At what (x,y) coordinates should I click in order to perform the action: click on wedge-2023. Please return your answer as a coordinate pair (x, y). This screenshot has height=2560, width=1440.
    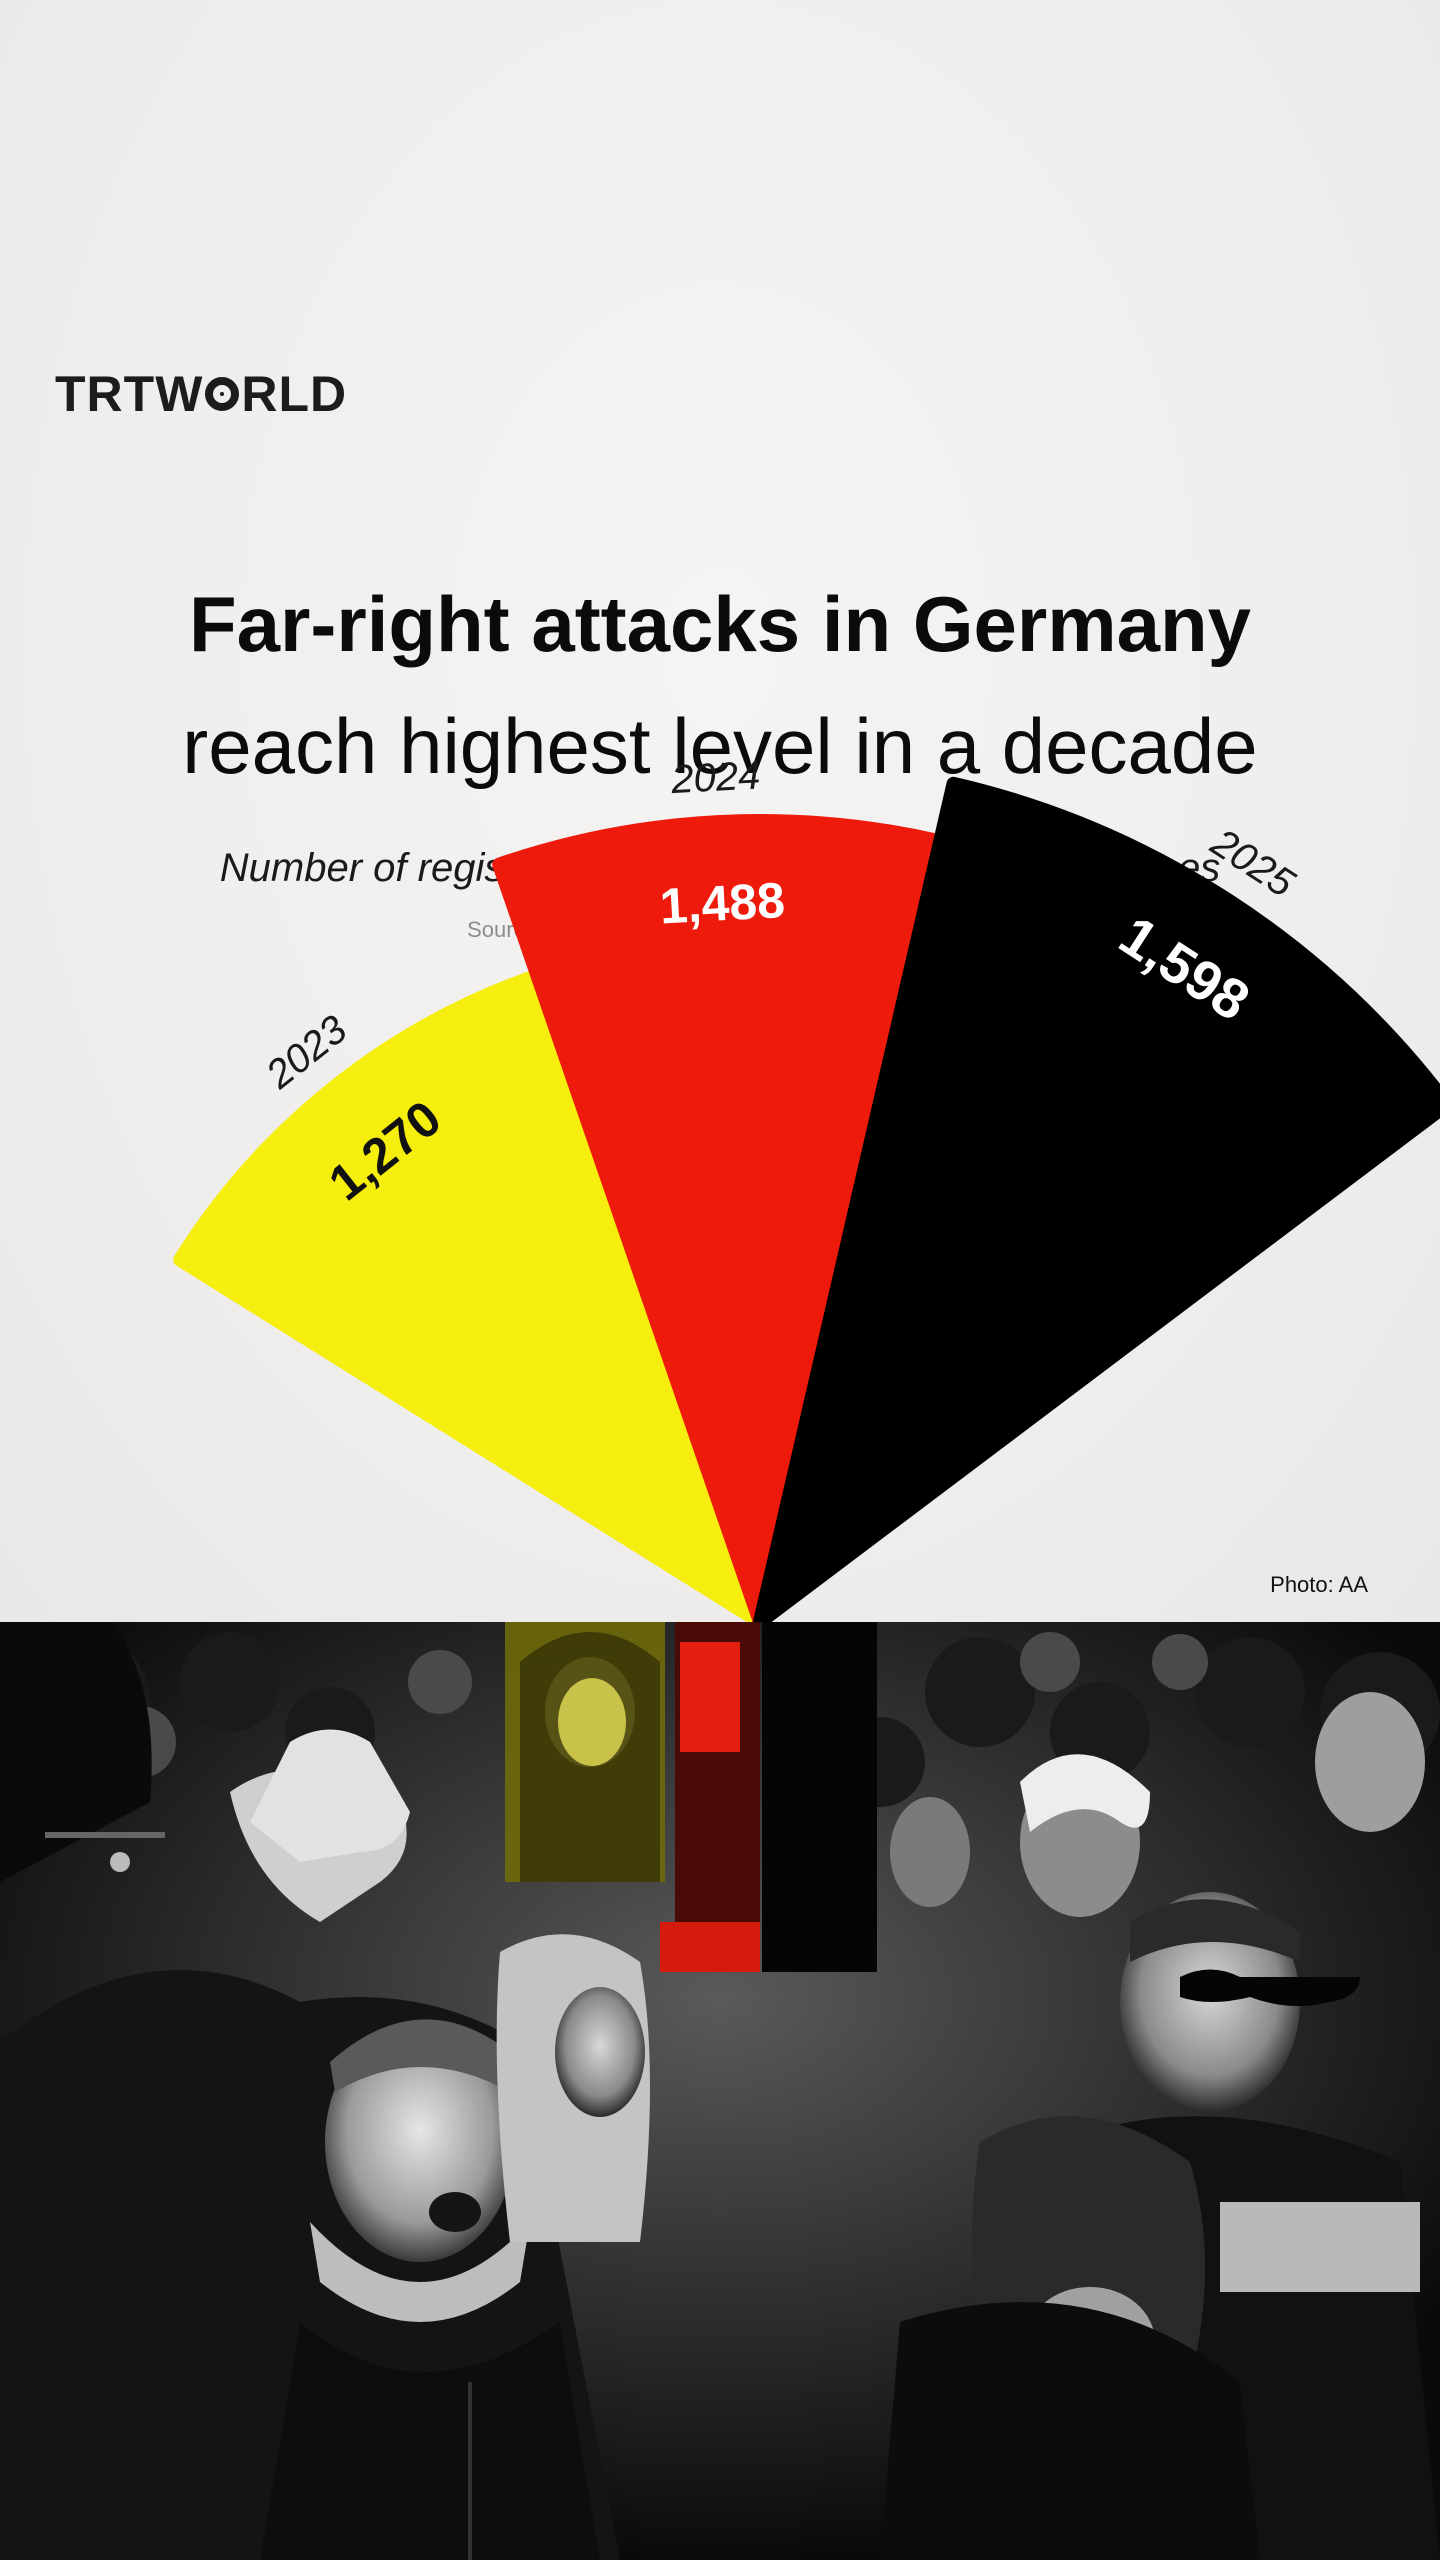
    Looking at the image, I should click on (470, 1295).